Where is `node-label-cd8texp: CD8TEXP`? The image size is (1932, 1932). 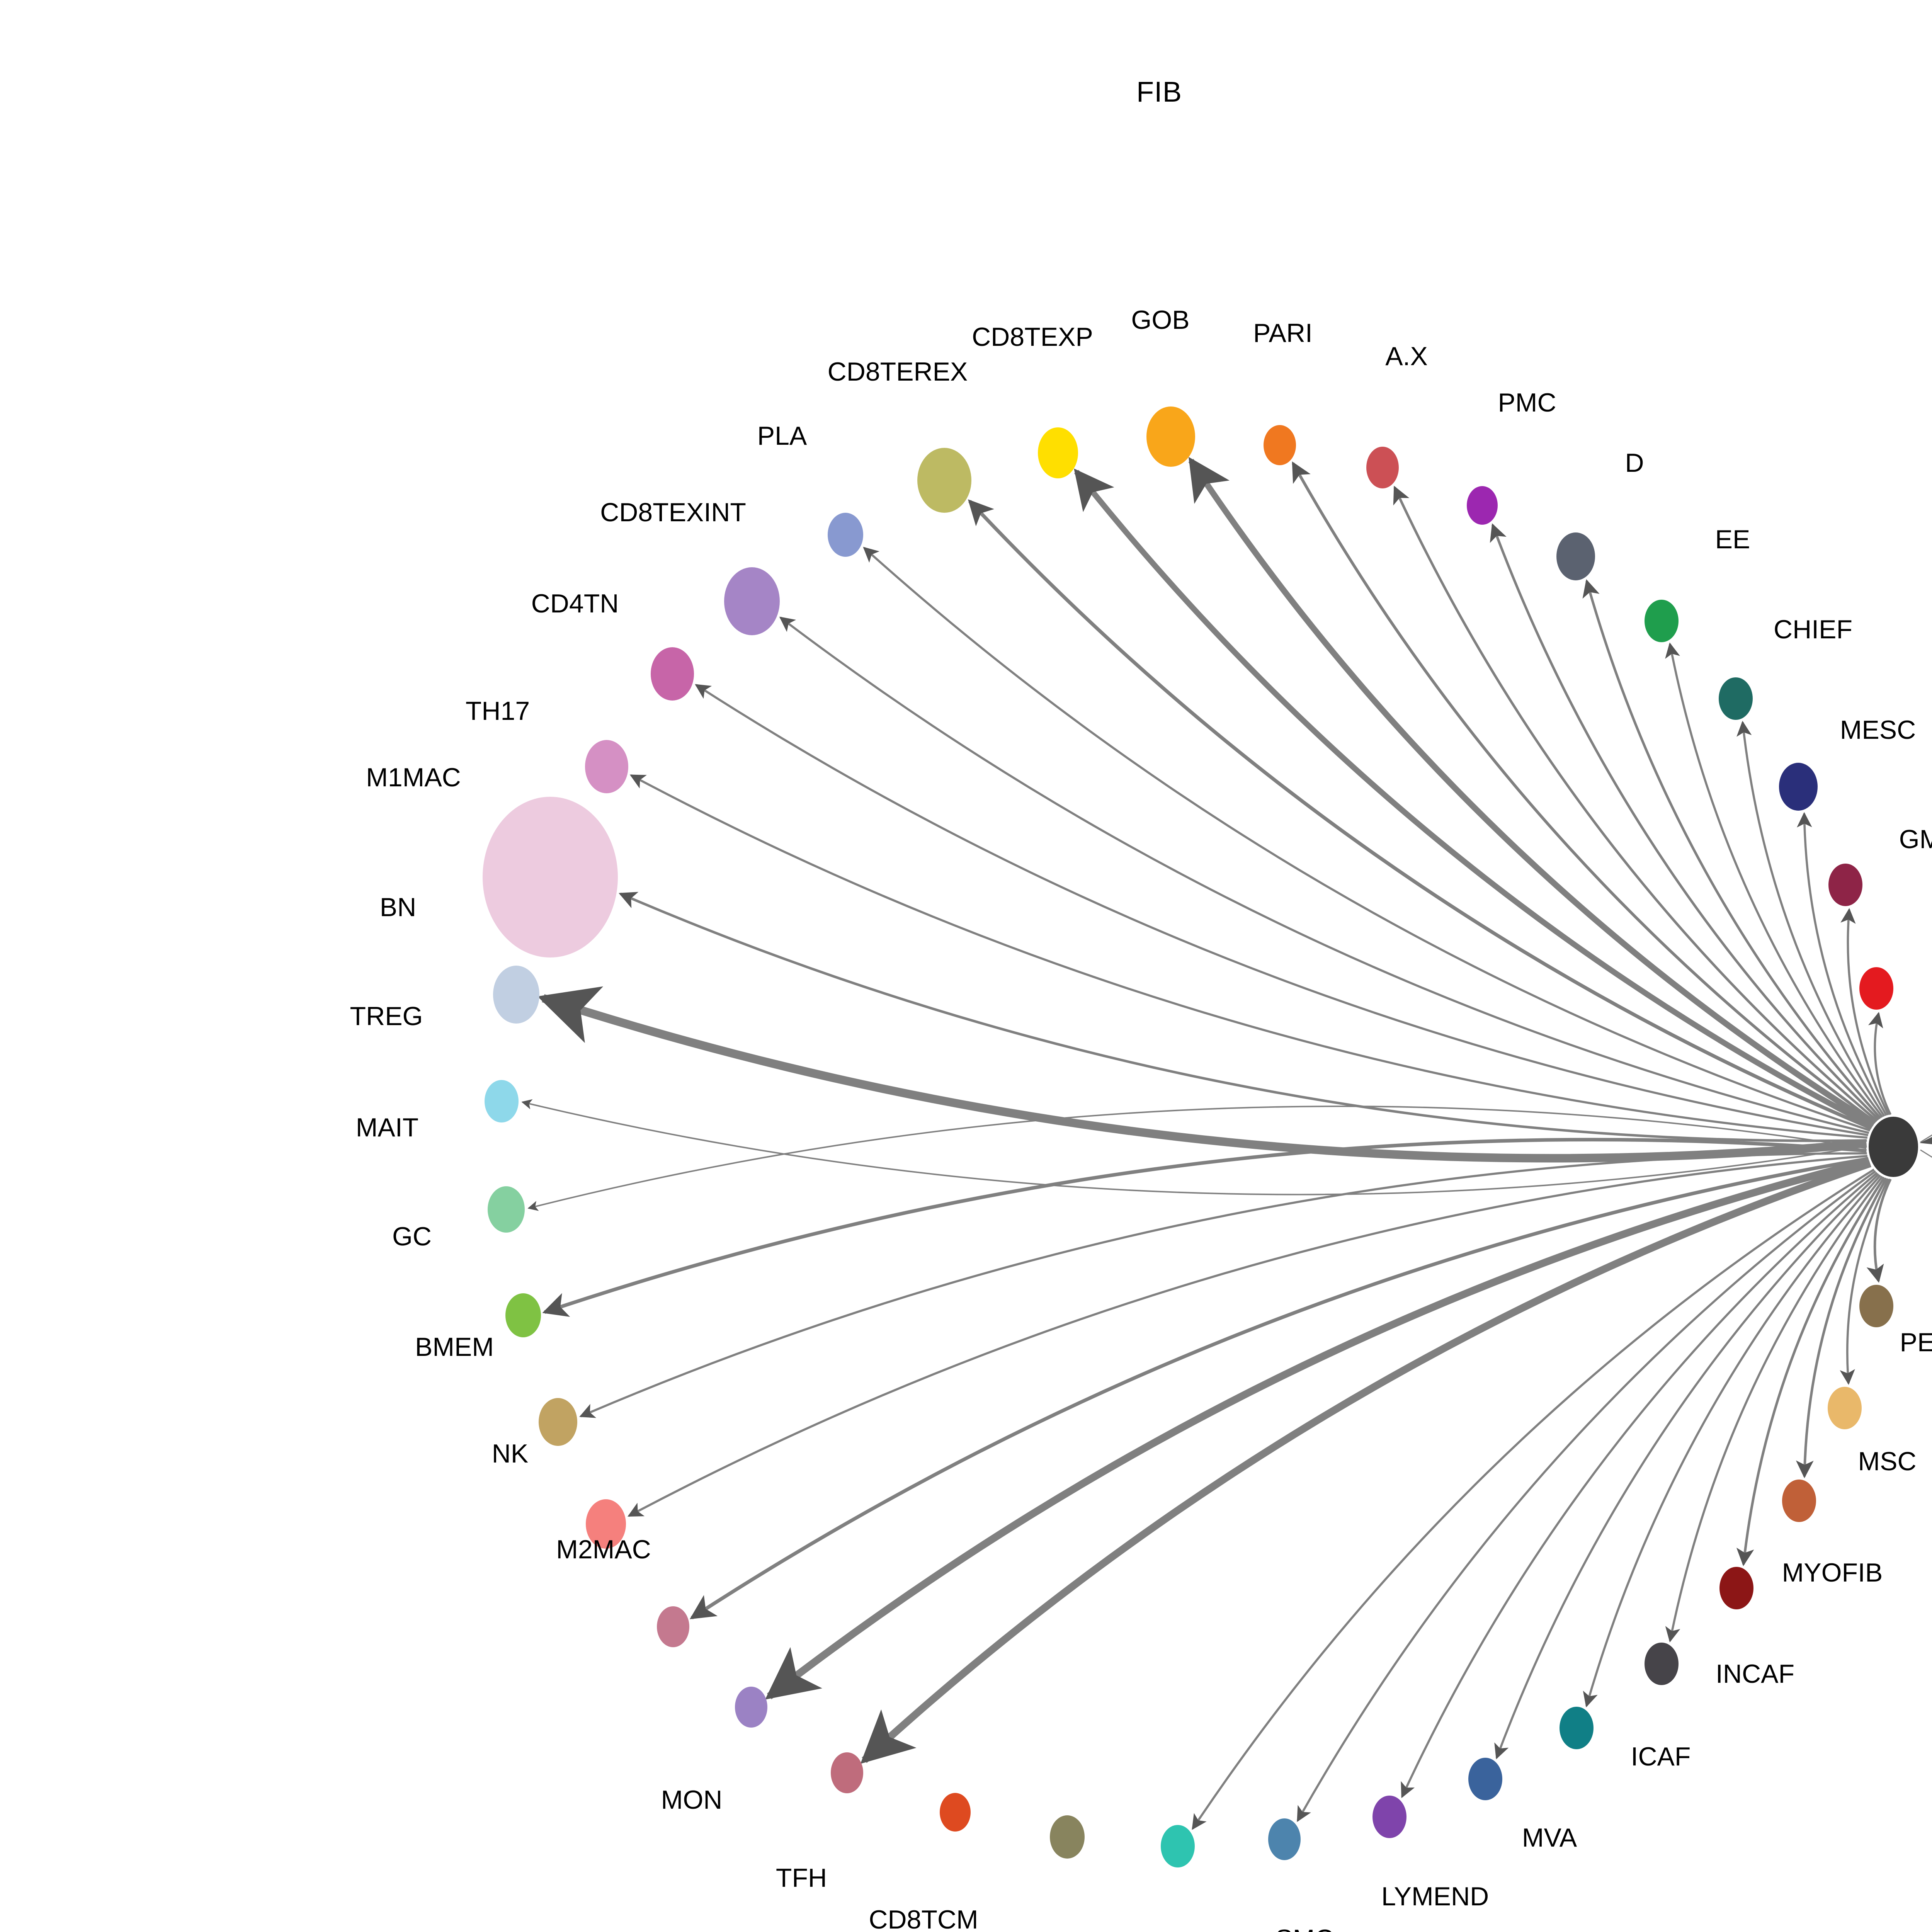 node-label-cd8texp: CD8TEXP is located at coordinates (1033, 337).